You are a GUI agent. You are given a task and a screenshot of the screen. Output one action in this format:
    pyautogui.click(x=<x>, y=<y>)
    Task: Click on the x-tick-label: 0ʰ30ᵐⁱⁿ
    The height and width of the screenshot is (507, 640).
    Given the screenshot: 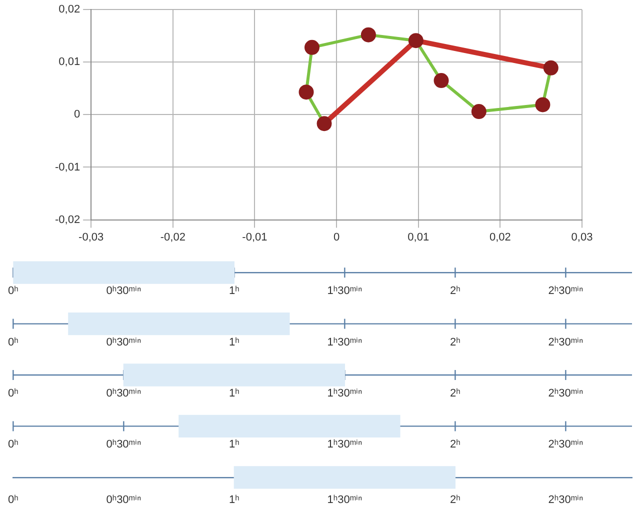 What is the action you would take?
    pyautogui.click(x=124, y=500)
    